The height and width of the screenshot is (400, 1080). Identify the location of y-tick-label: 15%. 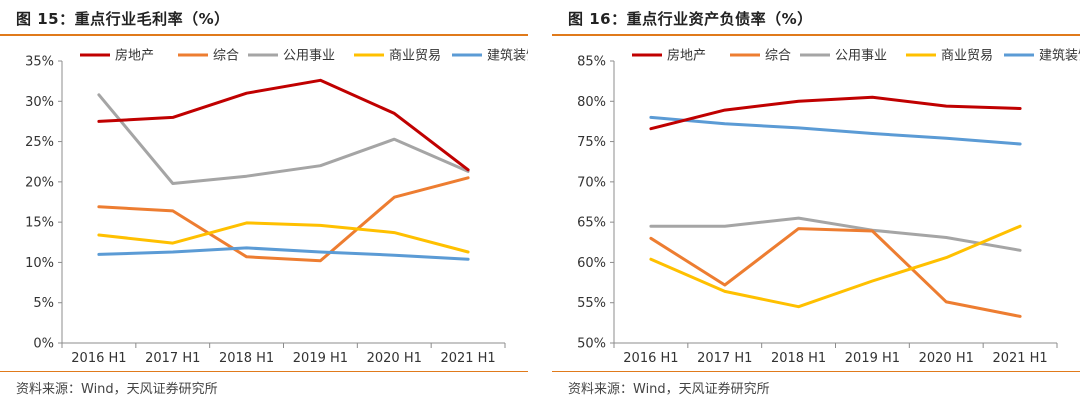
(39, 223).